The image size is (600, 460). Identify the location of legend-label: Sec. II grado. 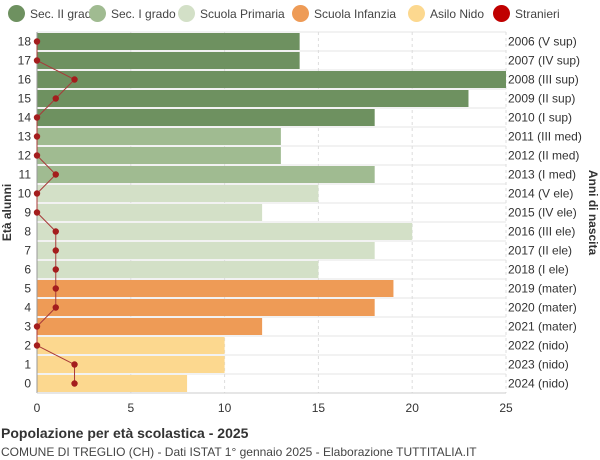
(64, 13).